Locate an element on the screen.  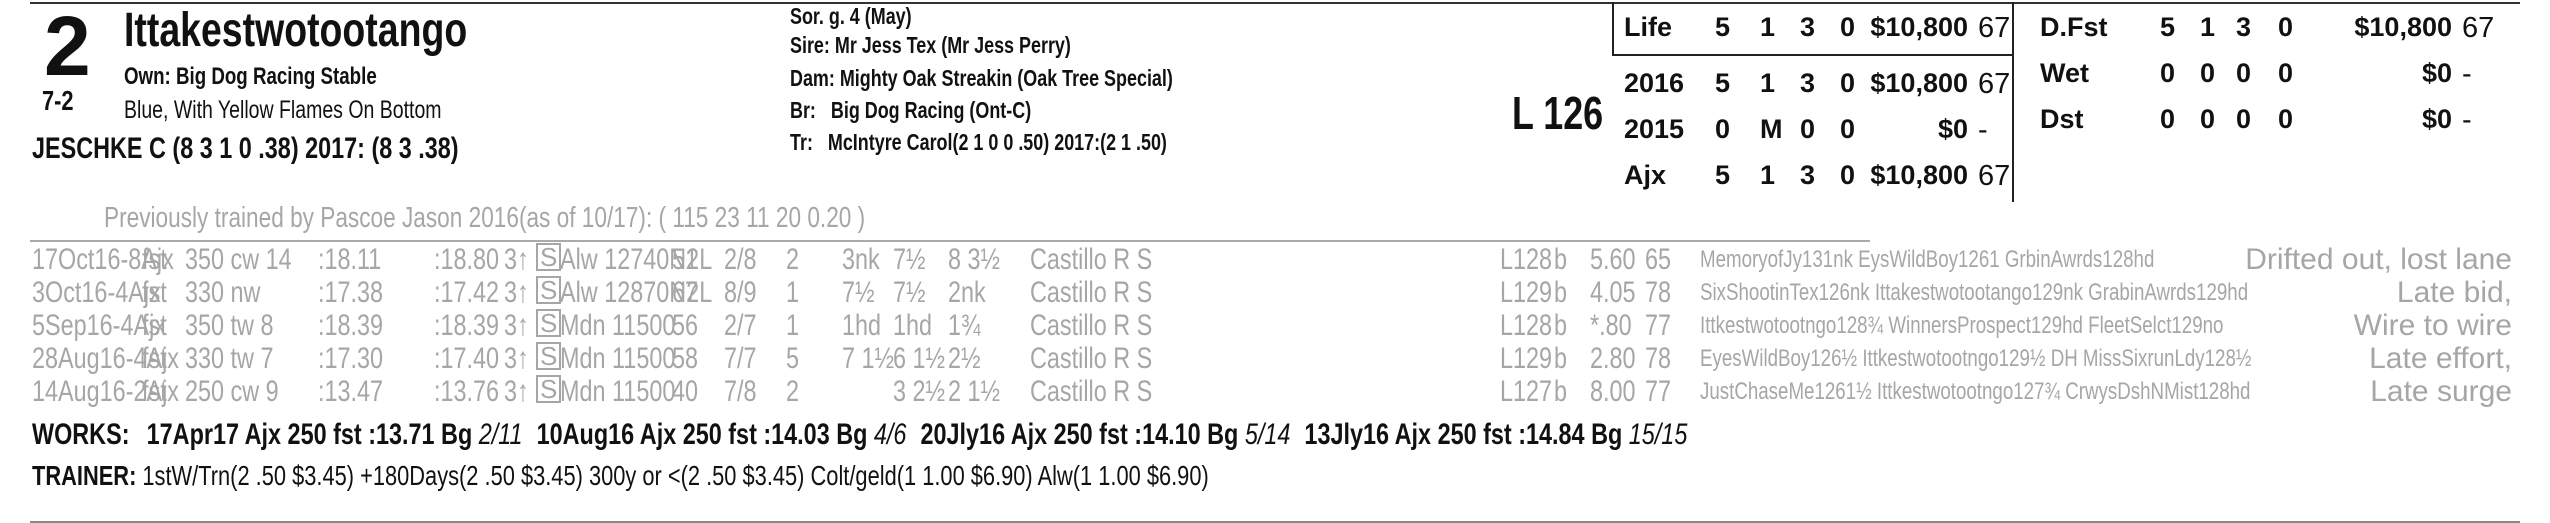
dam-label: Dam: is located at coordinates (812, 78).